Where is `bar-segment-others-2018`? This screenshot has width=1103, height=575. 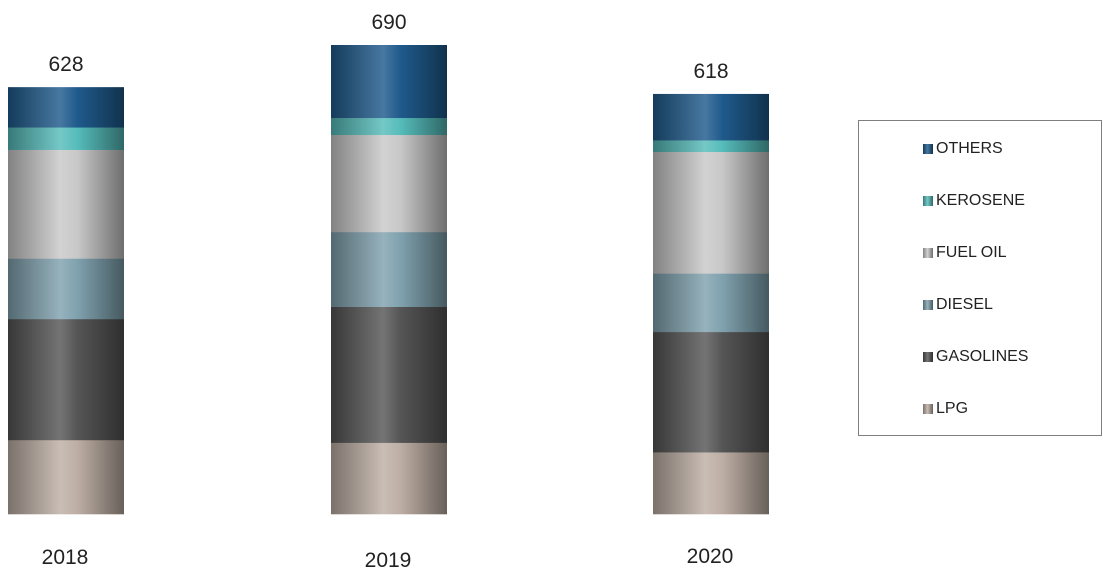
bar-segment-others-2018 is located at coordinates (66, 107).